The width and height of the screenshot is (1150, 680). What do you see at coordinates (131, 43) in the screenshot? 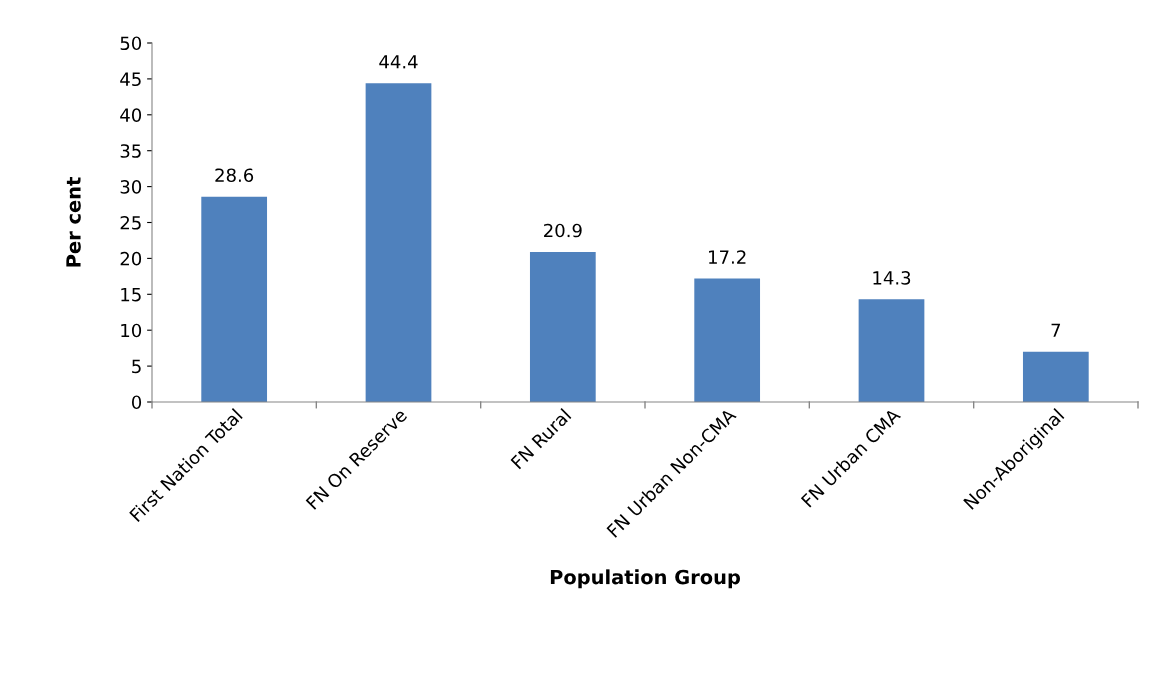
I see `y-tick-label: 50` at bounding box center [131, 43].